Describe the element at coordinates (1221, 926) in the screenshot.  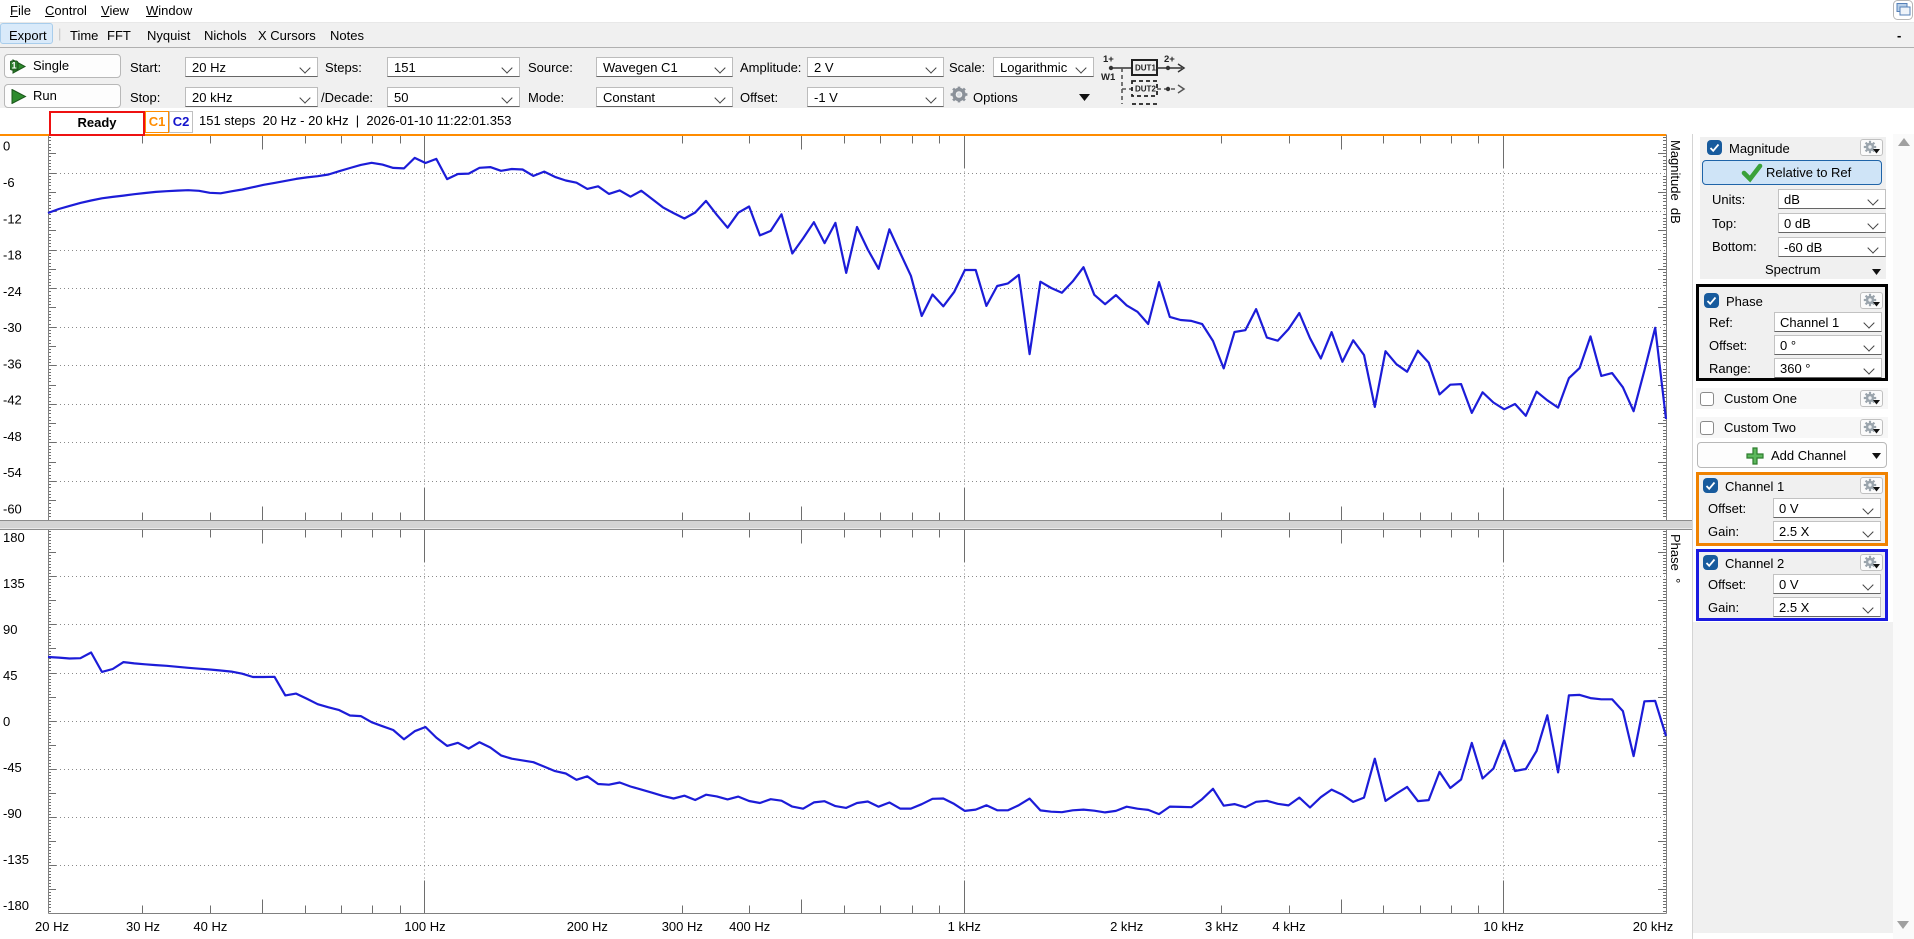
I see `svg-text: 3 kHz` at that location.